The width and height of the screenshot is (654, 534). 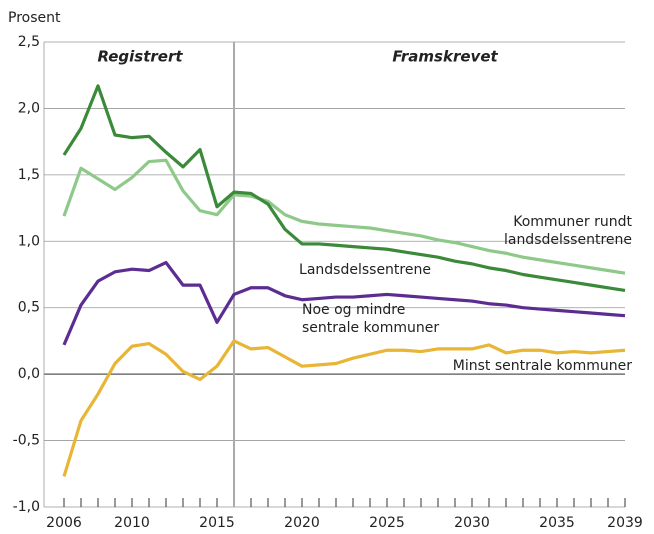 I want to click on y-tick-label: -1,0, so click(x=26, y=507).